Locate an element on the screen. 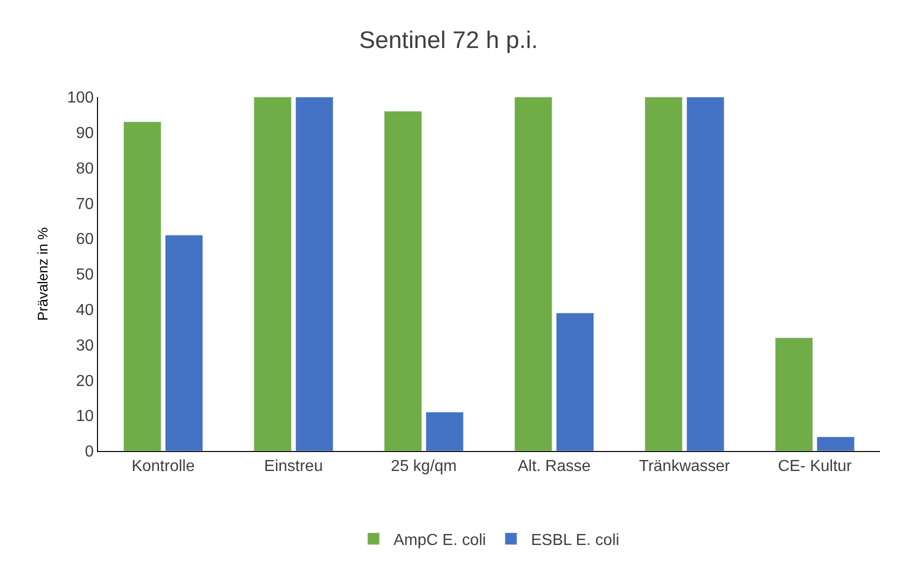  y-tick-label: 40 is located at coordinates (85, 310).